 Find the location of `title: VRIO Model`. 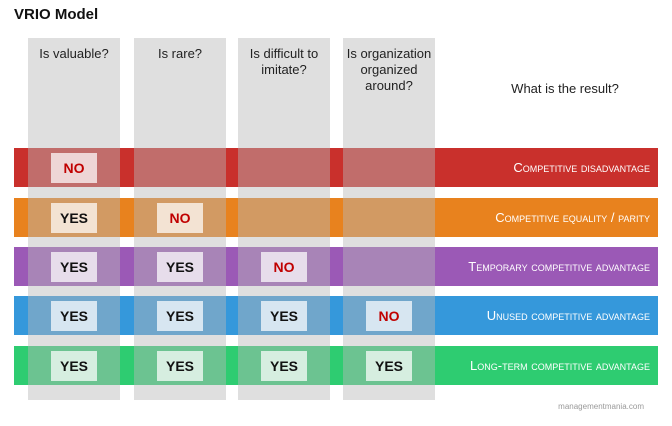

title: VRIO Model is located at coordinates (56, 14).